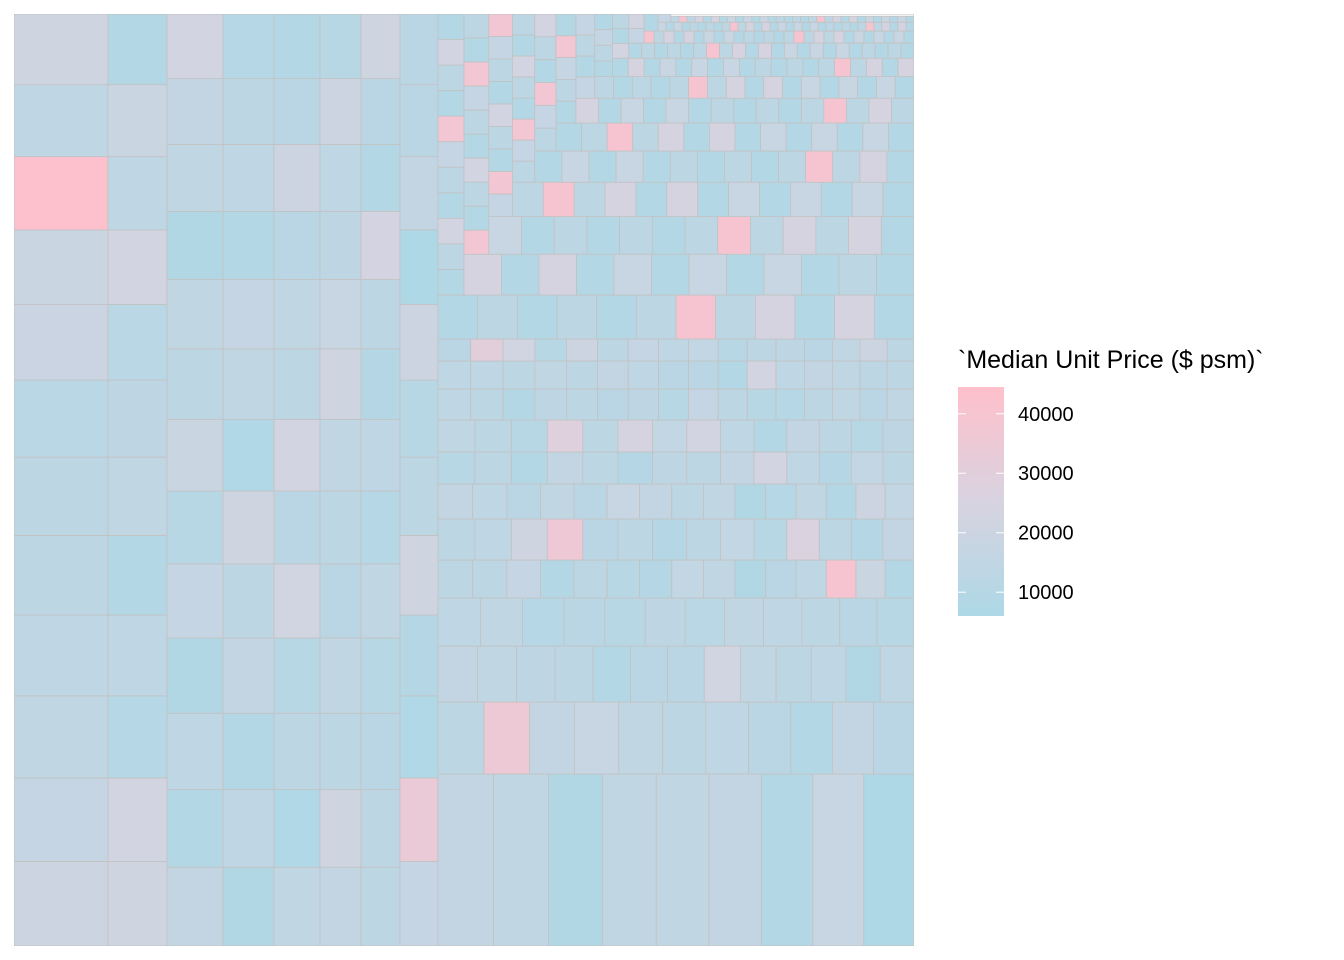  I want to click on legend-tick-label: 40000, so click(1046, 415).